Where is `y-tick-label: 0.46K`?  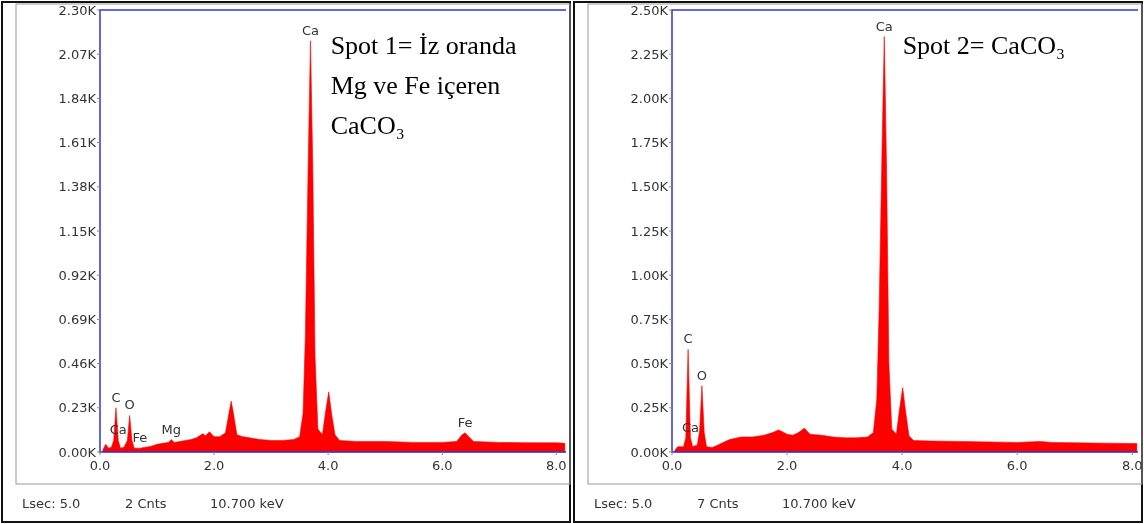
y-tick-label: 0.46K is located at coordinates (77, 364).